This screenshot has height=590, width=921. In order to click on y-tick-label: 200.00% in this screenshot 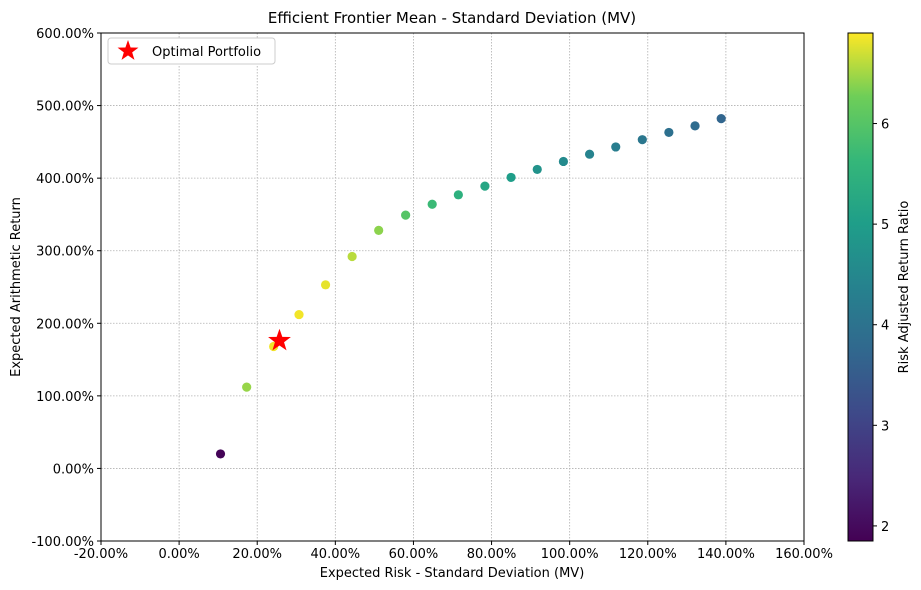, I will do `click(65, 324)`.